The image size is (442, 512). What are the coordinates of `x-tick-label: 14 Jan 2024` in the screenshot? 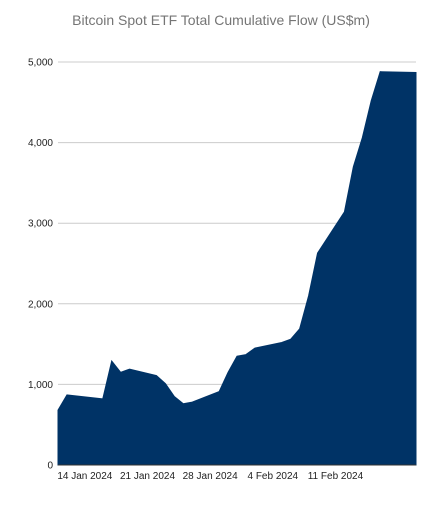 It's located at (84, 476).